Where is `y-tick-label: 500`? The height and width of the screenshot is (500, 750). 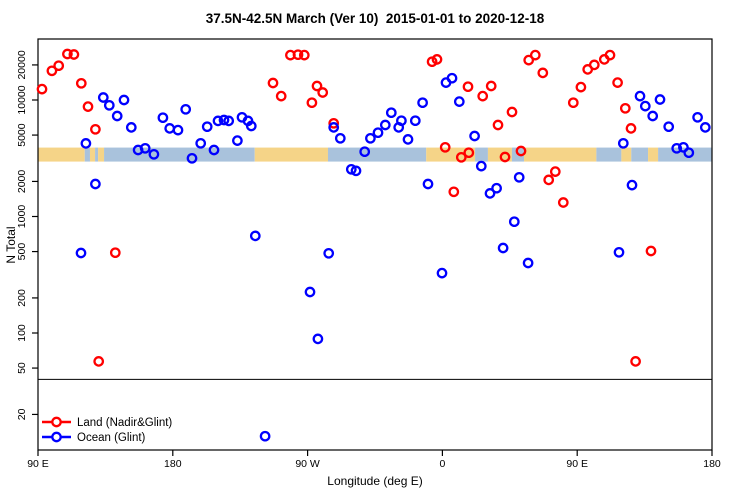 y-tick-label: 500 is located at coordinates (22, 252).